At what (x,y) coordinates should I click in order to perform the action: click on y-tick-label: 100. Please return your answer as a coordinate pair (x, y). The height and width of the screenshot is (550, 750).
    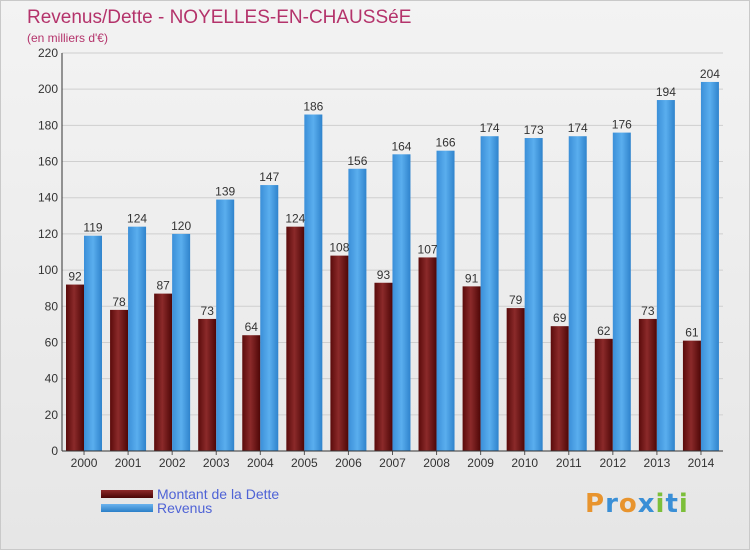
    Looking at the image, I should click on (48, 270).